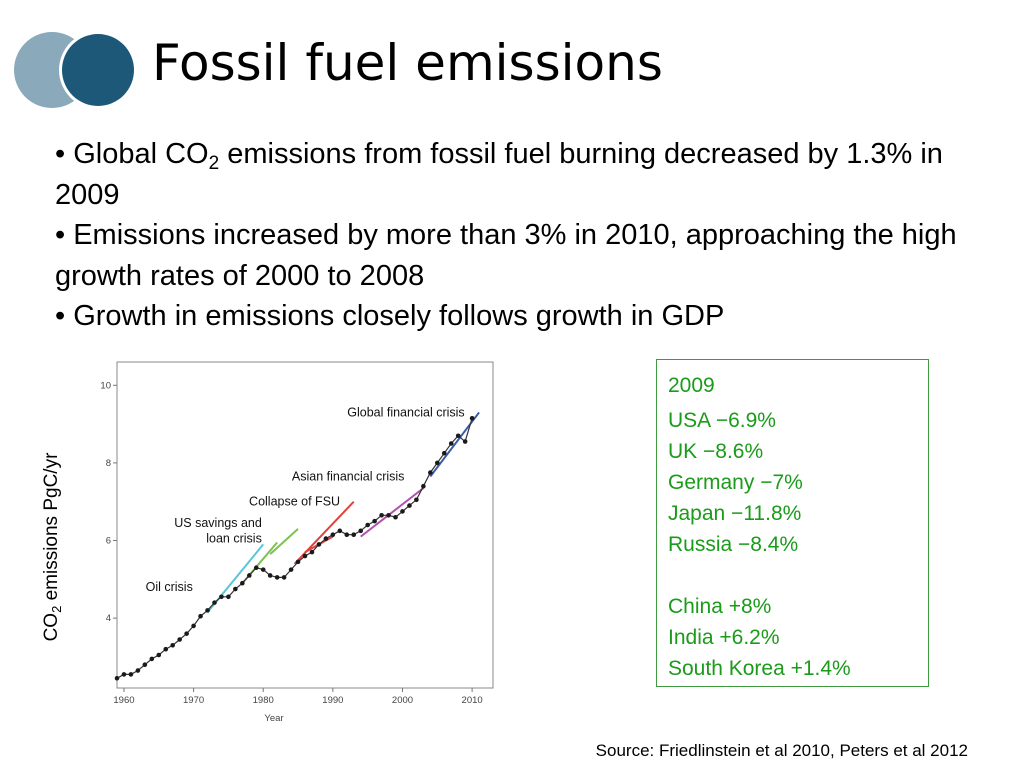 The height and width of the screenshot is (768, 1024). What do you see at coordinates (263, 700) in the screenshot?
I see `x-tick-label: 1980` at bounding box center [263, 700].